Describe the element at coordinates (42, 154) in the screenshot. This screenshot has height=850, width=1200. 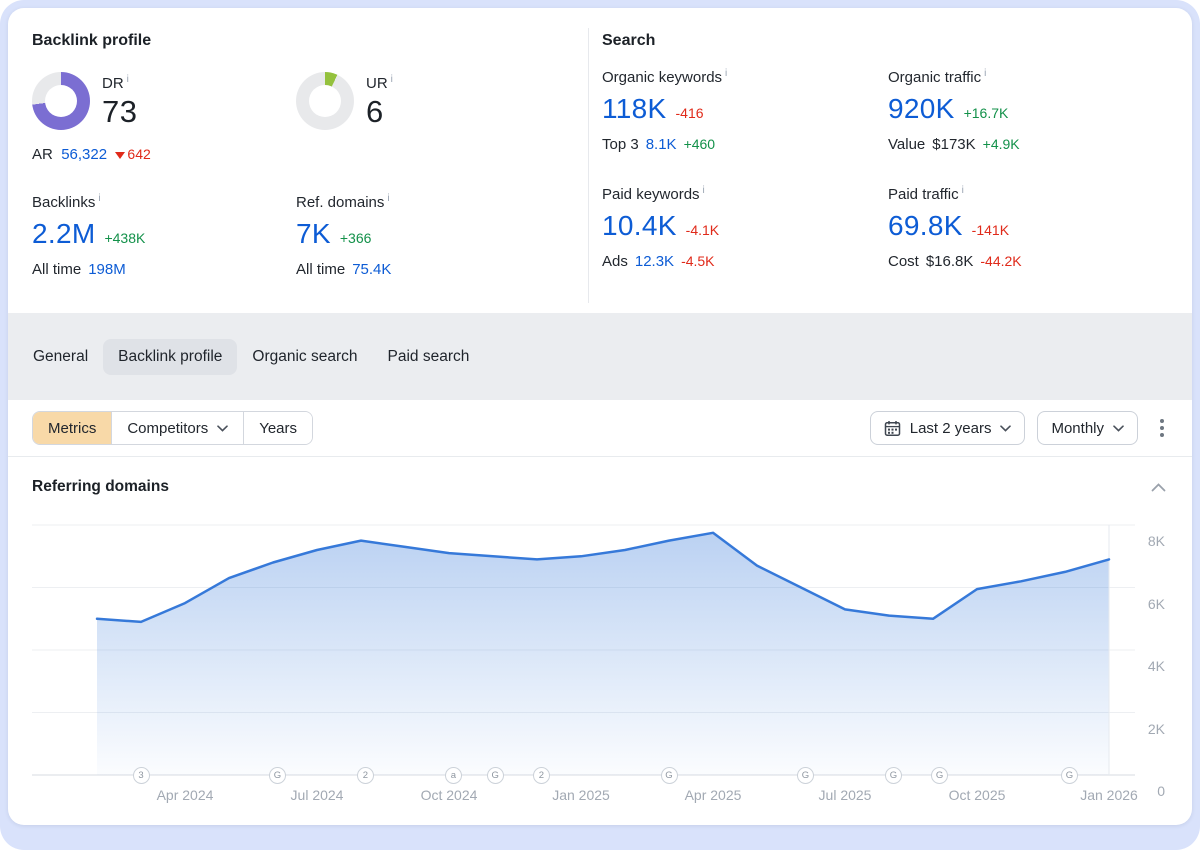
I see `ar-label: AR` at that location.